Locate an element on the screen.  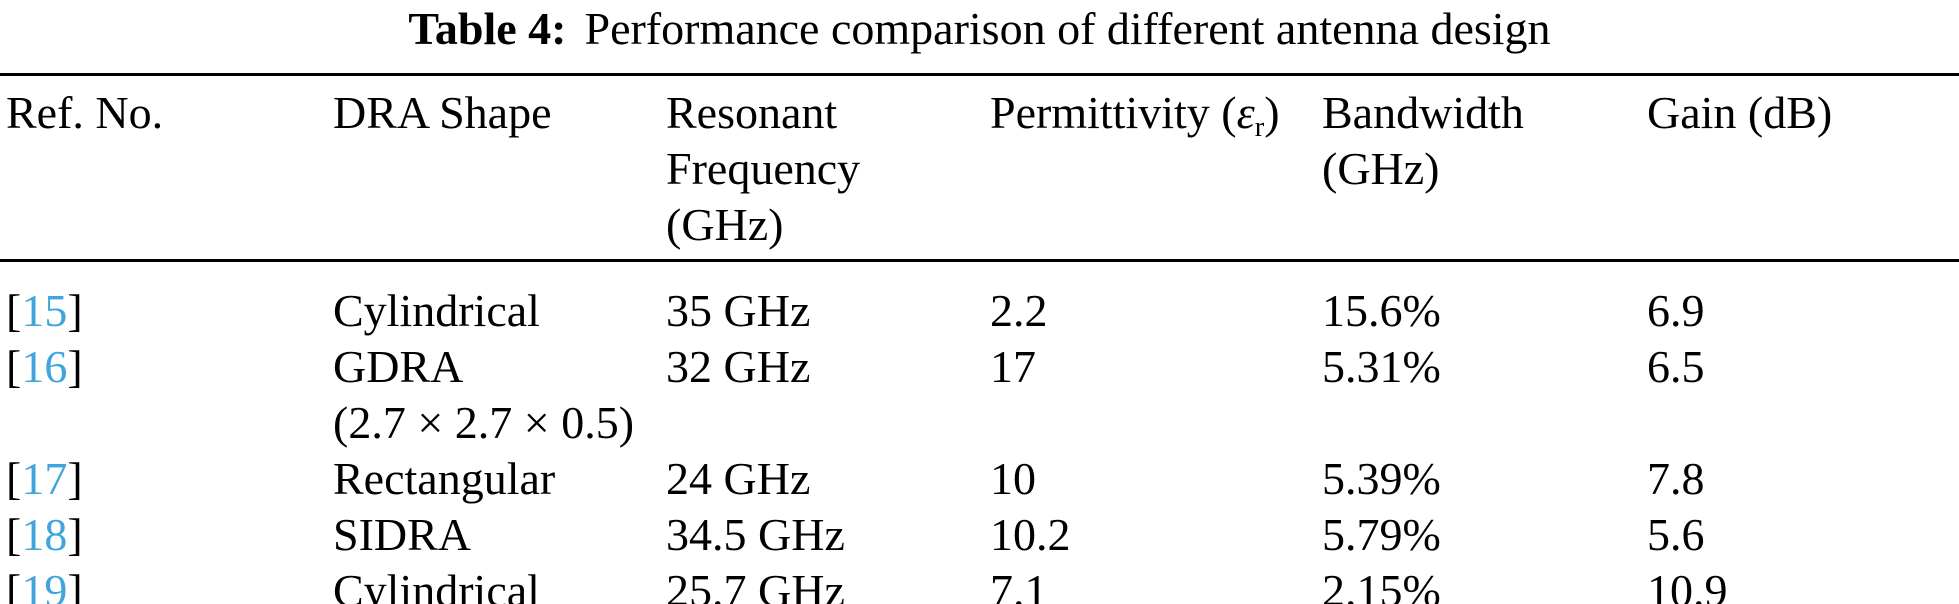
citation-link: 16 is located at coordinates (44, 366).